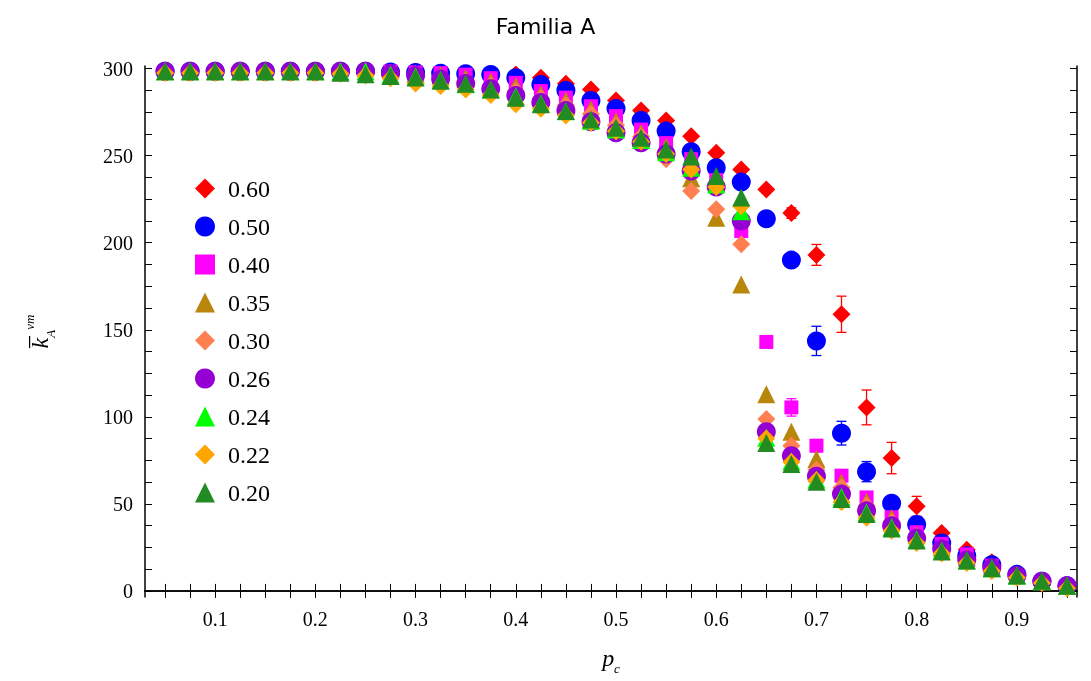 The height and width of the screenshot is (681, 1091). Describe the element at coordinates (128, 590) in the screenshot. I see `y-tick-label: 0` at that location.